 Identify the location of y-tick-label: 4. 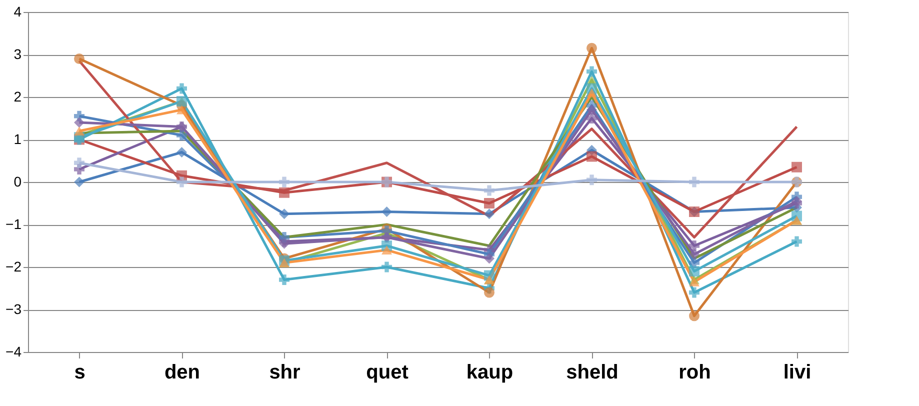
(18, 12).